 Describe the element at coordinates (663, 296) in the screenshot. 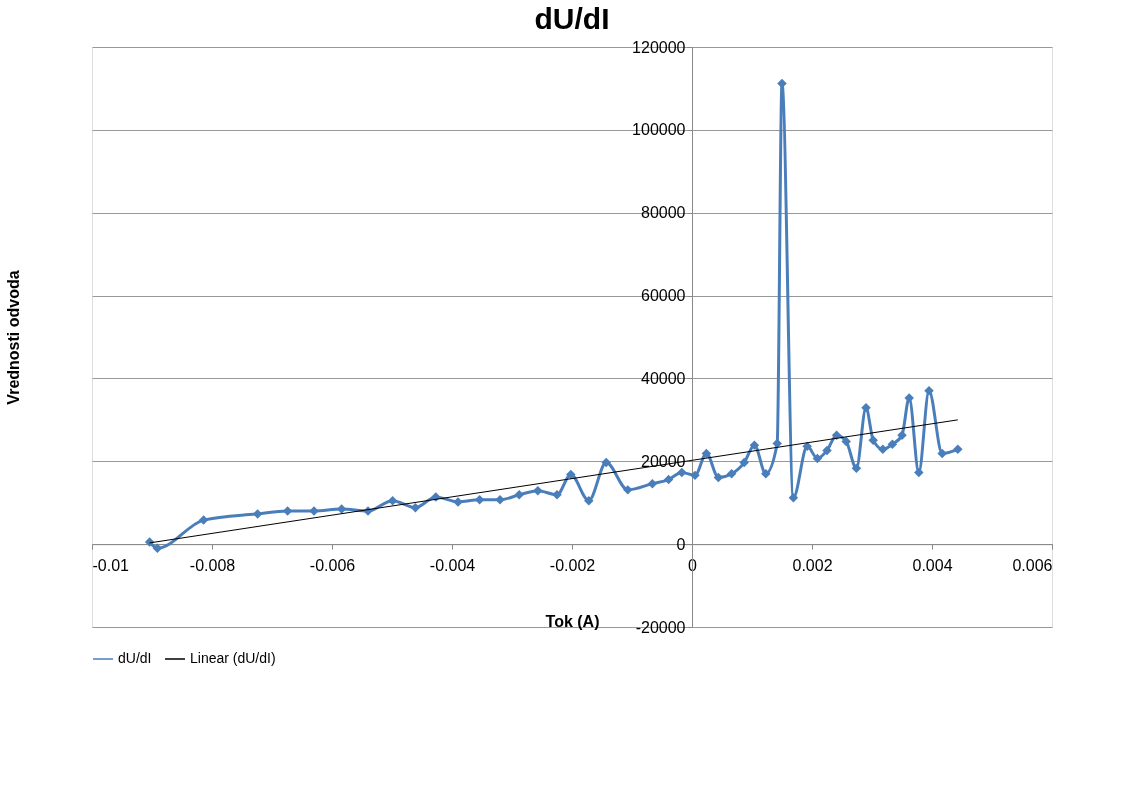

I see `y-tick-label: 60000` at that location.